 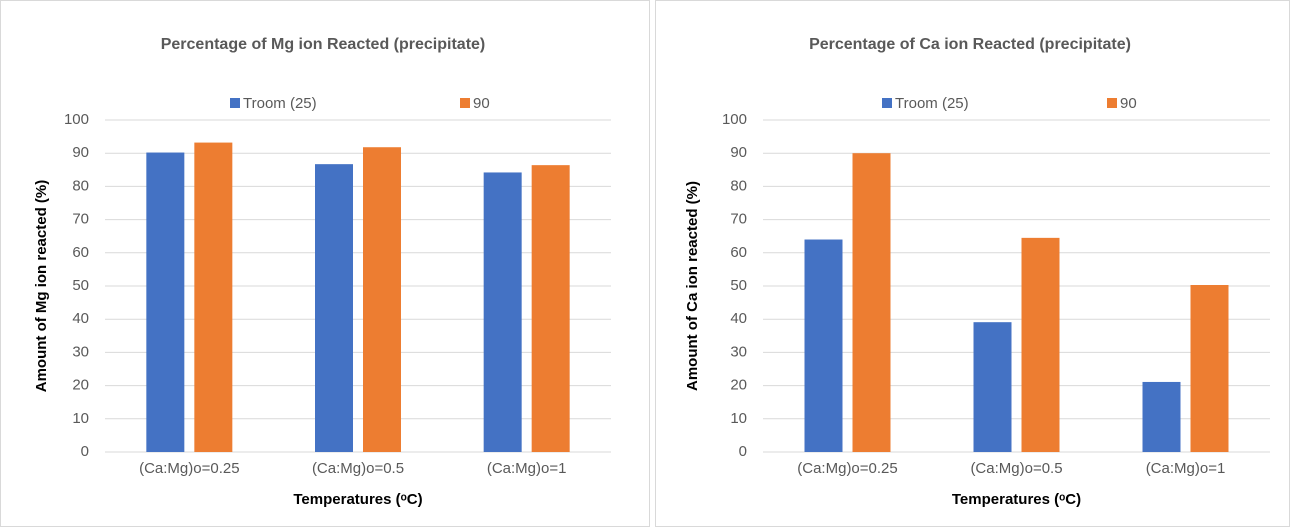 I want to click on y-axis-title: Amount of Ca ion reacted (%), so click(x=692, y=286).